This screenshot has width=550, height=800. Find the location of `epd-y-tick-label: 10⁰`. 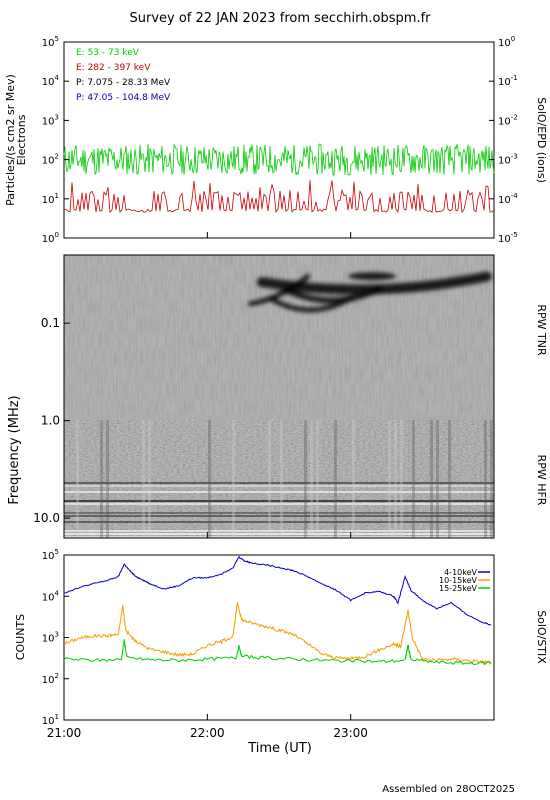

epd-y-tick-label: 10⁰ is located at coordinates (50, 238).